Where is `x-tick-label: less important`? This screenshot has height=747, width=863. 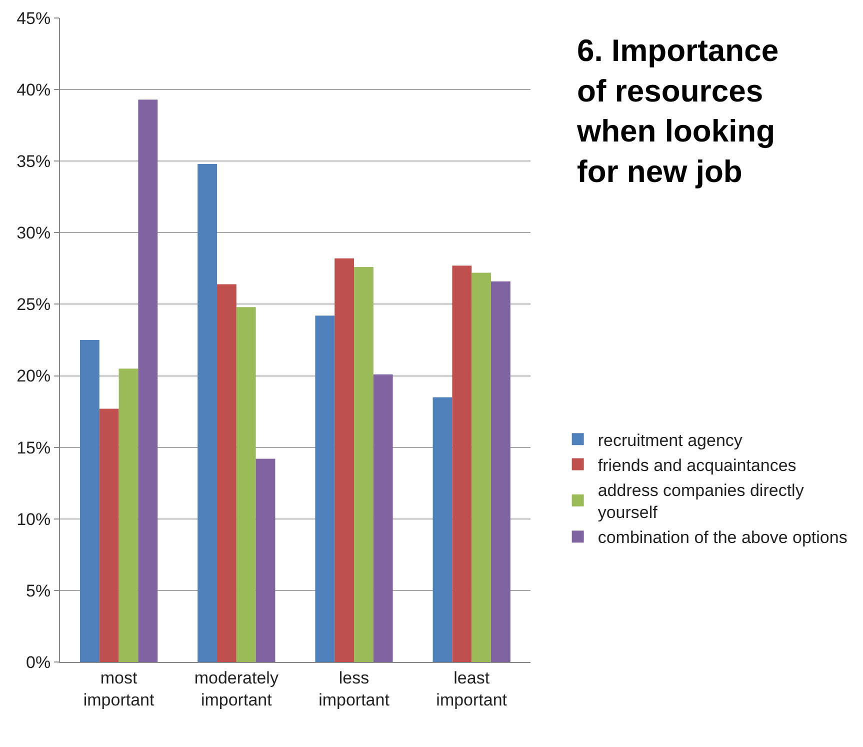 x-tick-label: less important is located at coordinates (354, 689).